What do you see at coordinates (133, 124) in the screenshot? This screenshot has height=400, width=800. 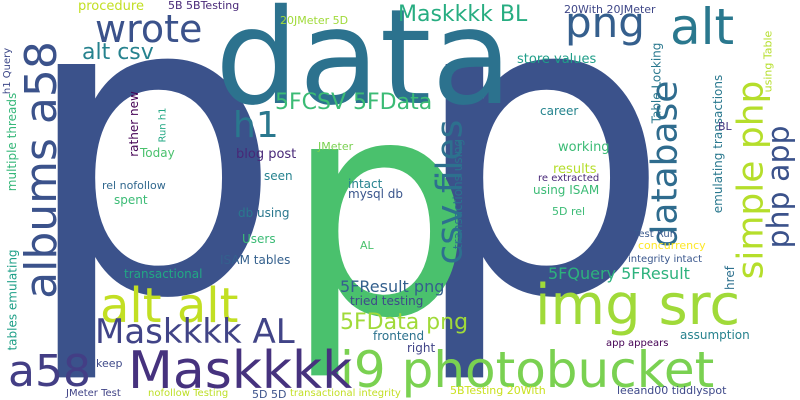 I see `word-rather-new: rather new` at bounding box center [133, 124].